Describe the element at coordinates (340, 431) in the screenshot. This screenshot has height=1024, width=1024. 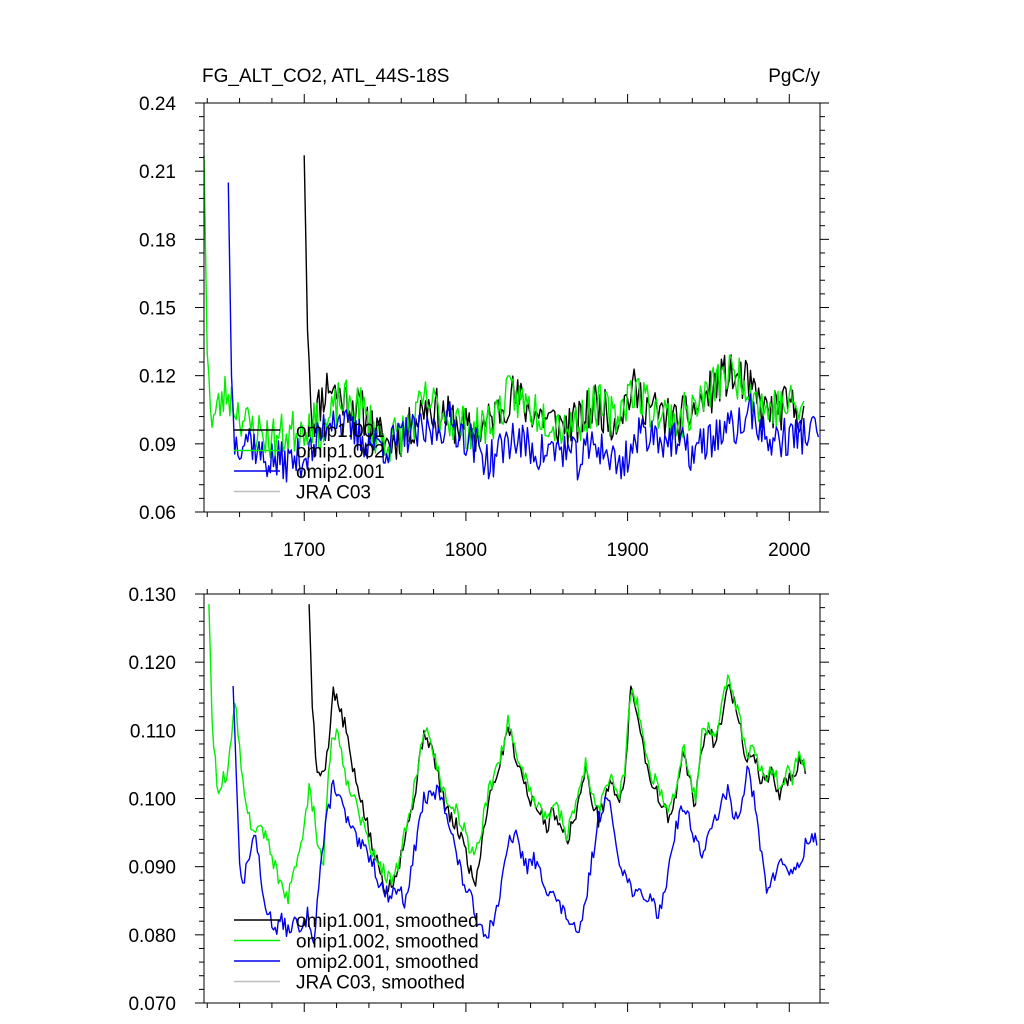
I see `legend-label: omip1.001` at that location.